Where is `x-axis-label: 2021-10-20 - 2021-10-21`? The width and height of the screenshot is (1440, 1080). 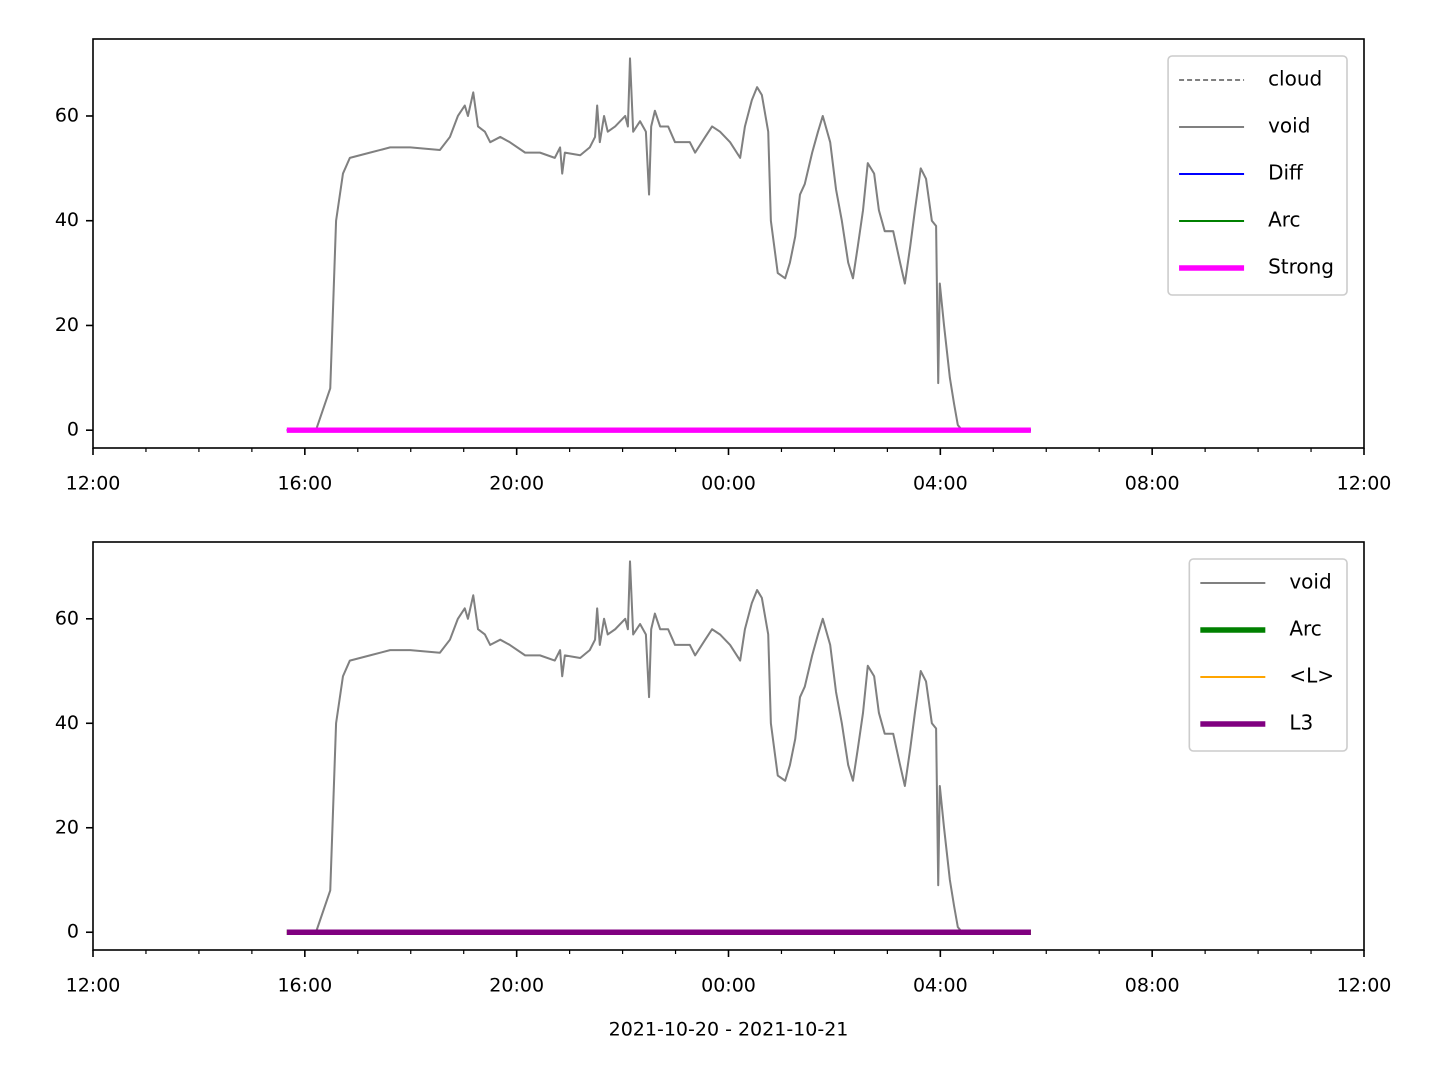
x-axis-label: 2021-10-20 - 2021-10-21 is located at coordinates (729, 1030).